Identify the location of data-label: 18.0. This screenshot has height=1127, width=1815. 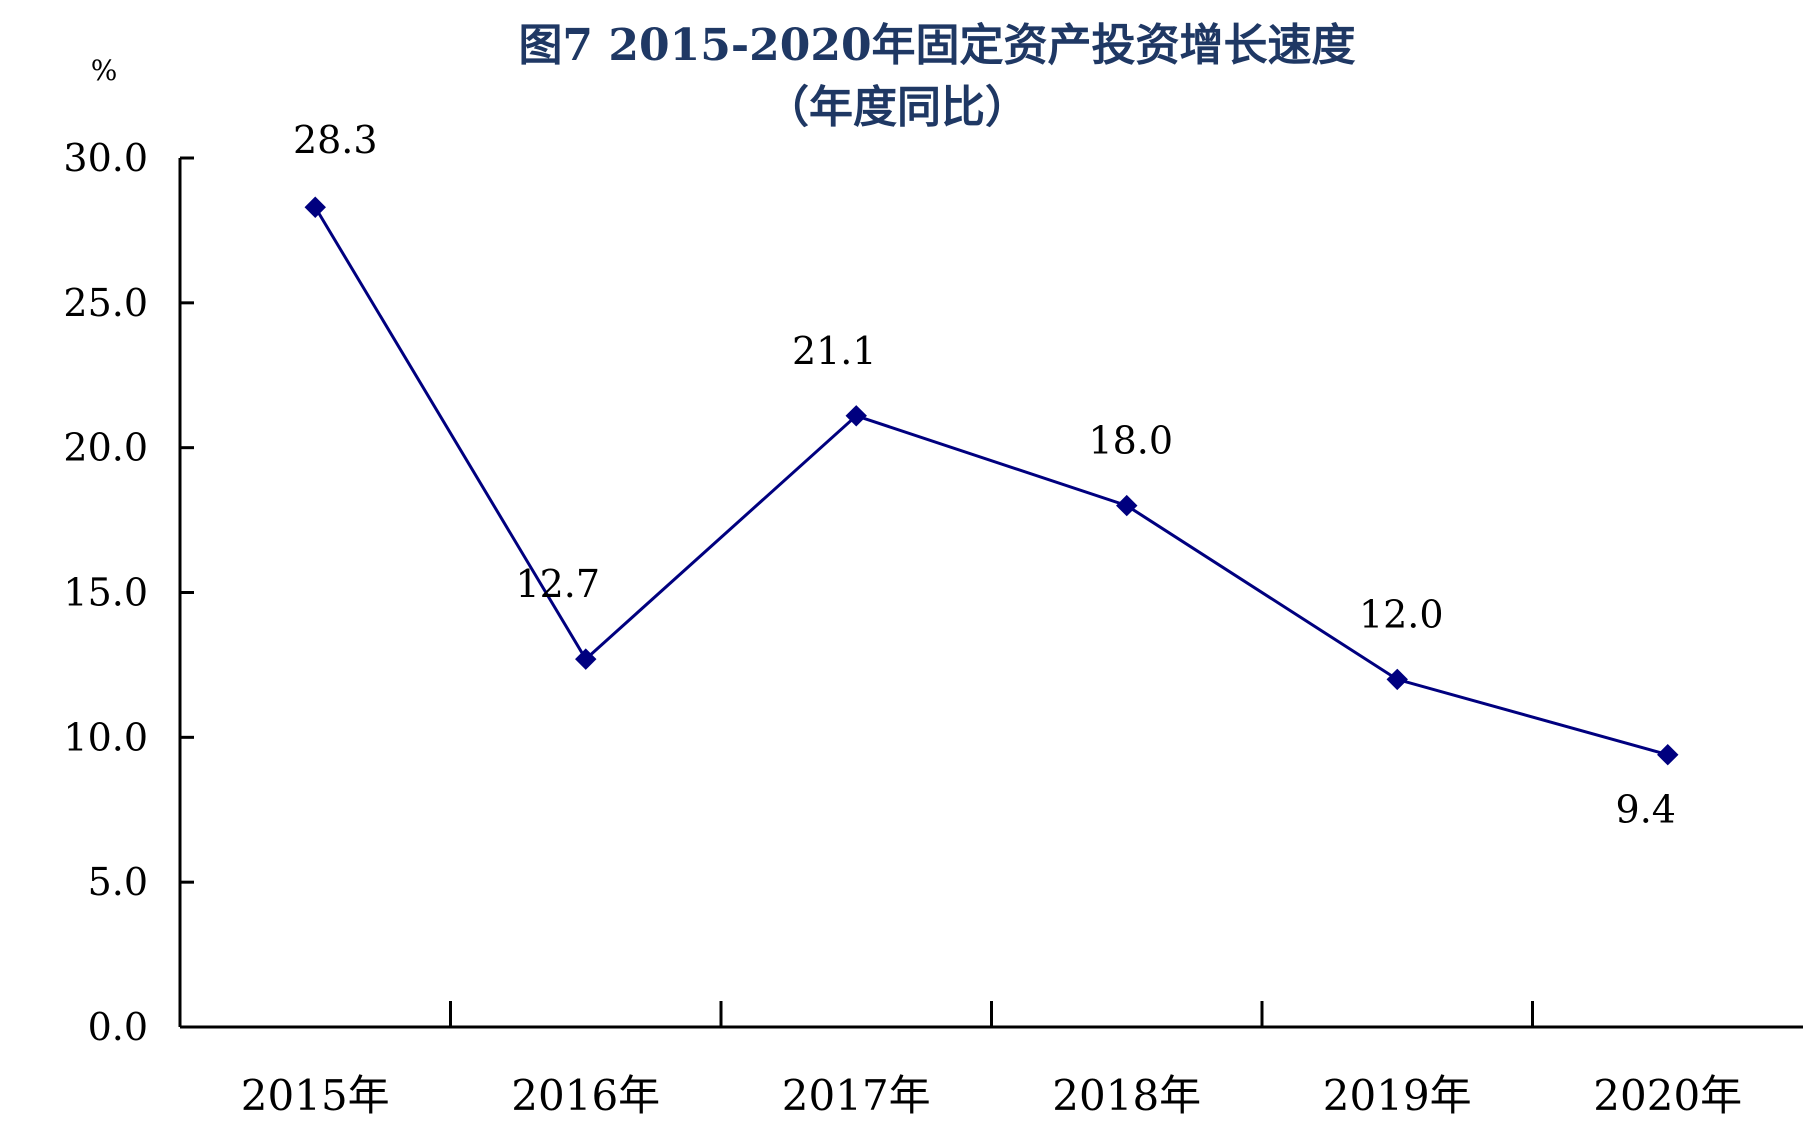
(1130, 441).